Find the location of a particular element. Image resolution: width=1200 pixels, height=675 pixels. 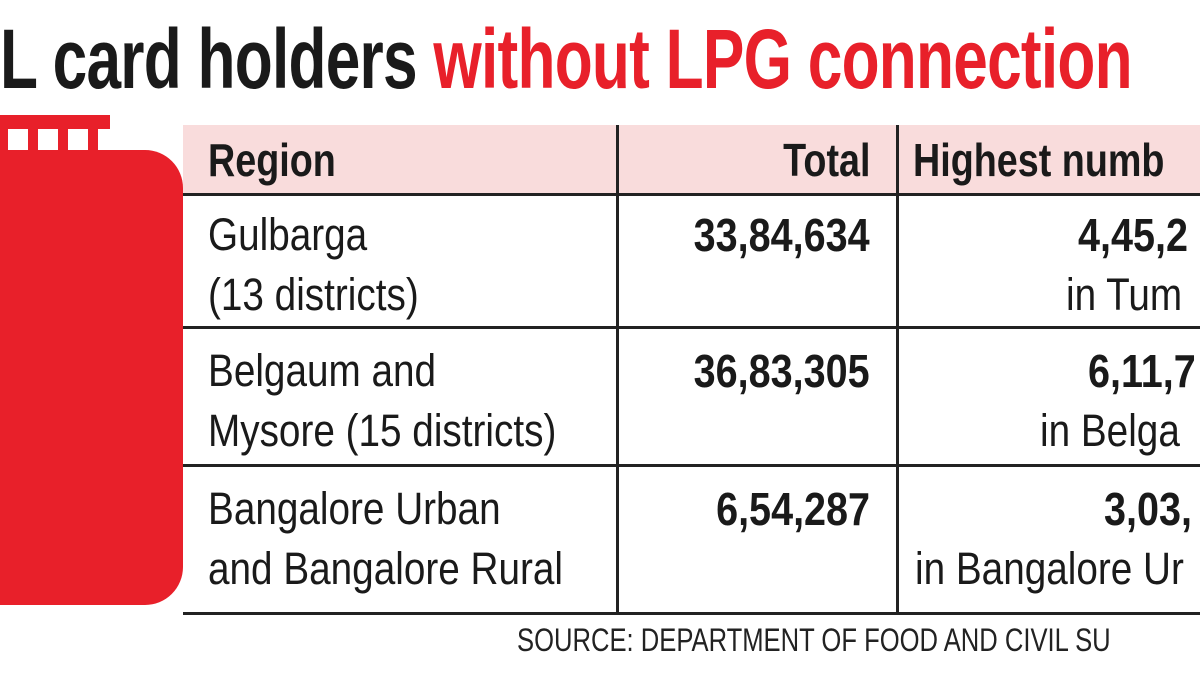

header-region: Region is located at coordinates (272, 160).